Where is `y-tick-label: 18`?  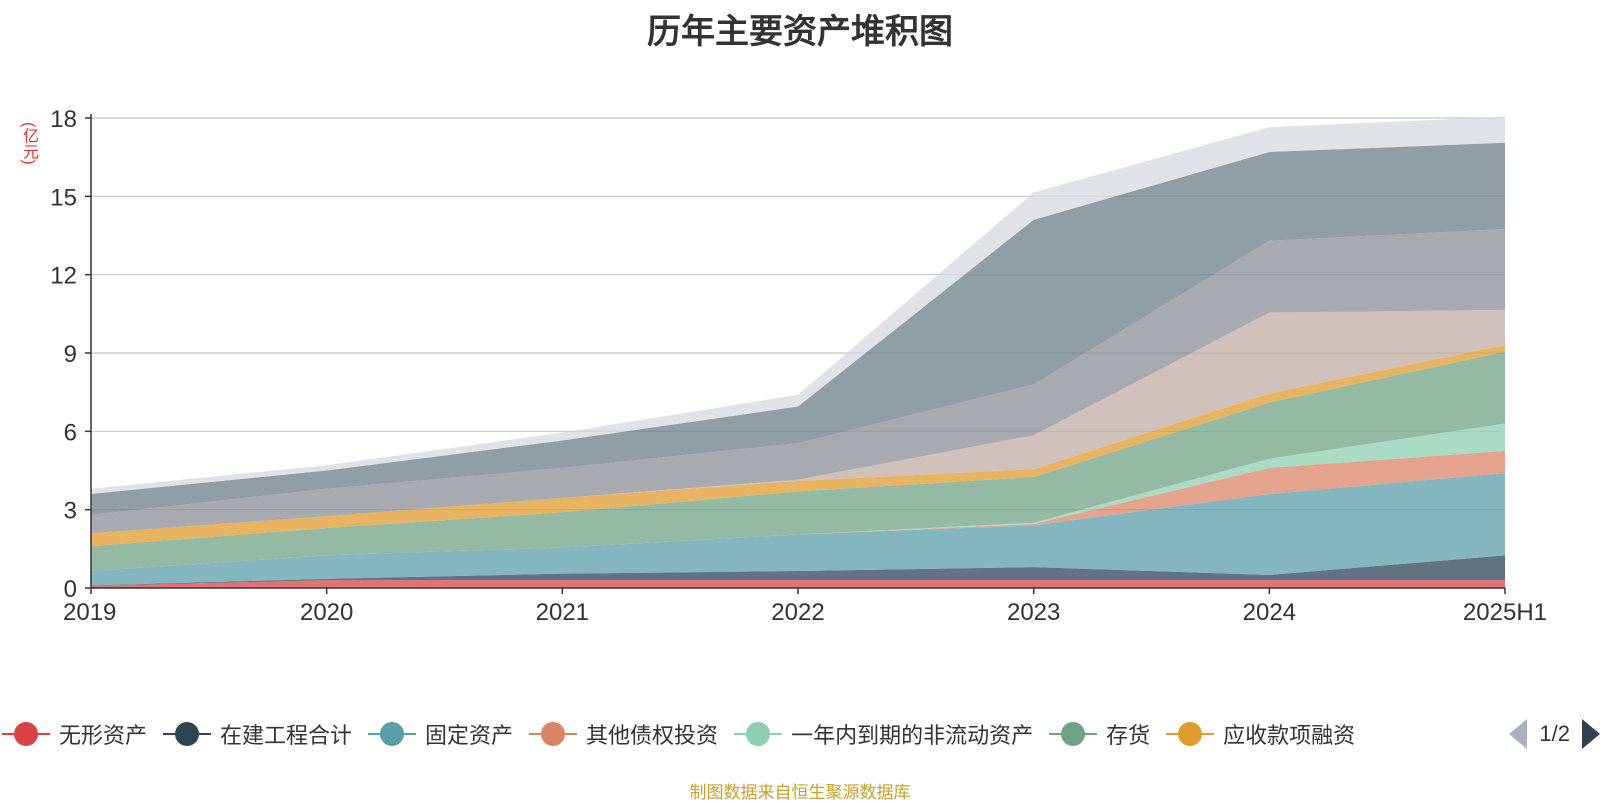 y-tick-label: 18 is located at coordinates (63, 119).